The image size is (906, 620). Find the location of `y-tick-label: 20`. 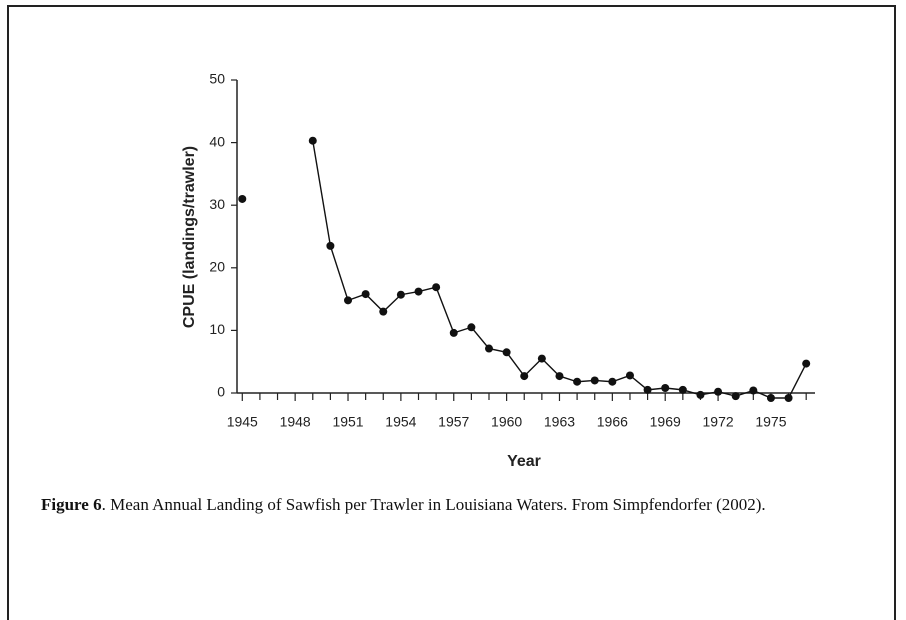

y-tick-label: 20 is located at coordinates (217, 267).